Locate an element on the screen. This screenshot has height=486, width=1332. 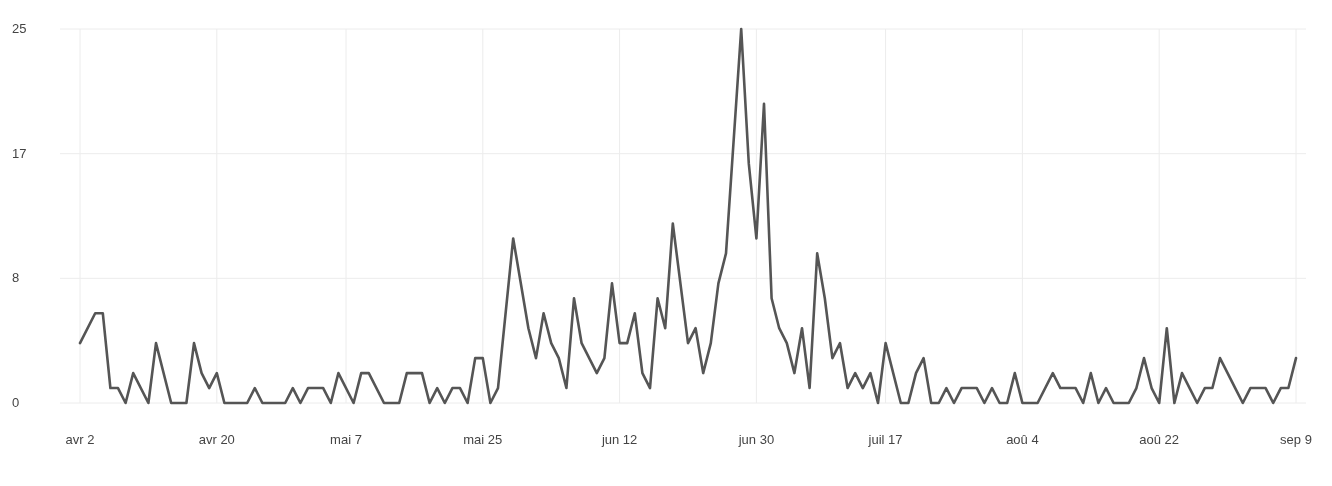
x-tick-label: aoû 22 is located at coordinates (1159, 439).